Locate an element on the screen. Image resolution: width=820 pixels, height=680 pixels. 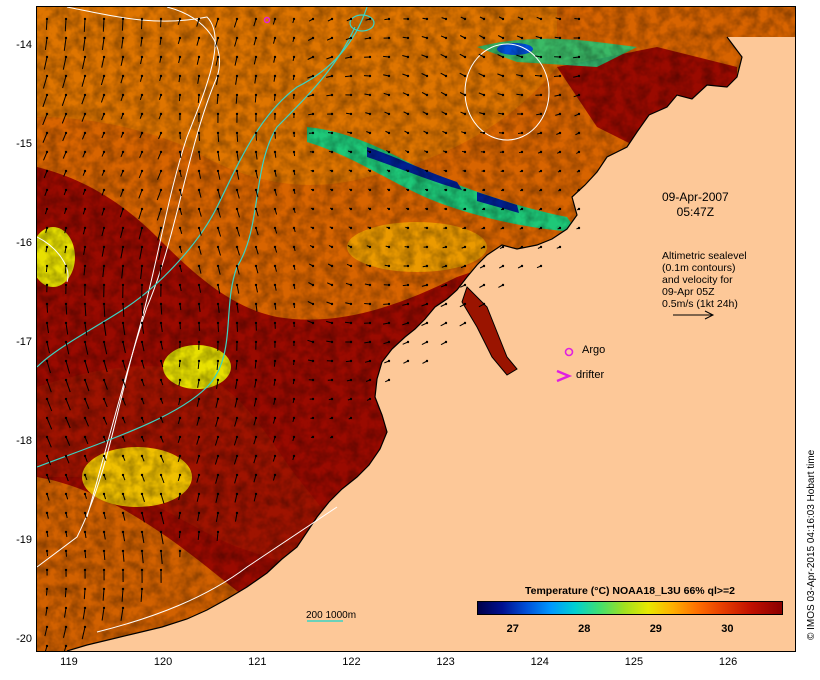
argo-marker is located at coordinates (569, 352).